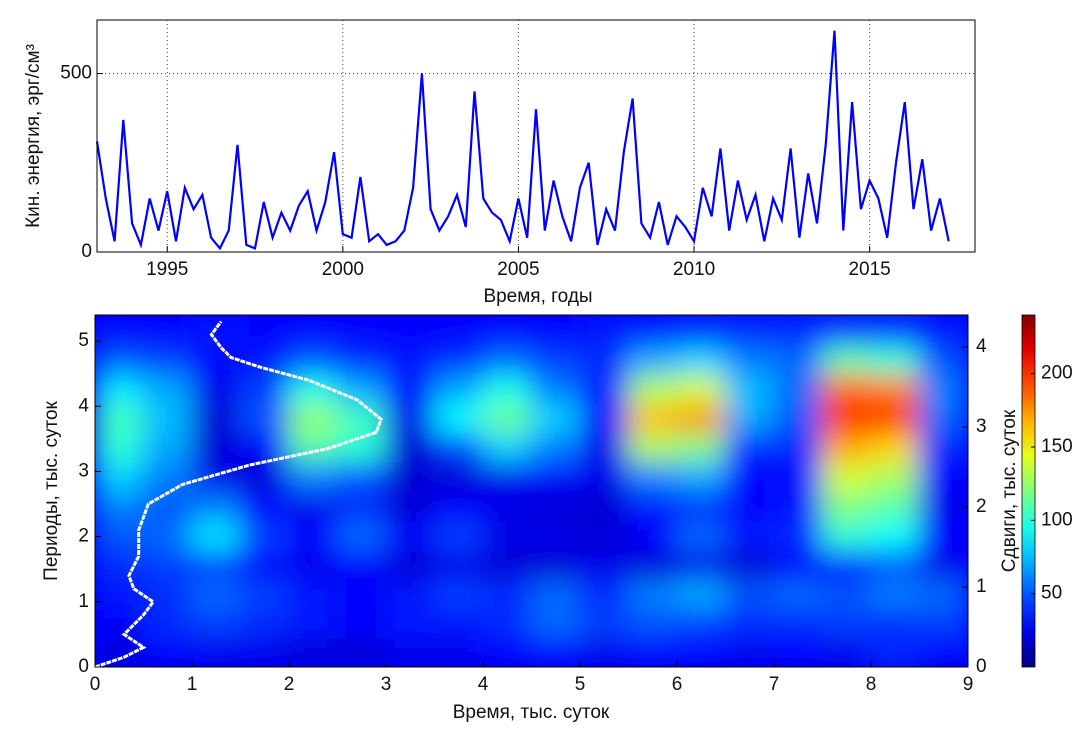 This screenshot has width=1075, height=734. Describe the element at coordinates (580, 684) in the screenshot. I see `x-tick-label: 5` at that location.